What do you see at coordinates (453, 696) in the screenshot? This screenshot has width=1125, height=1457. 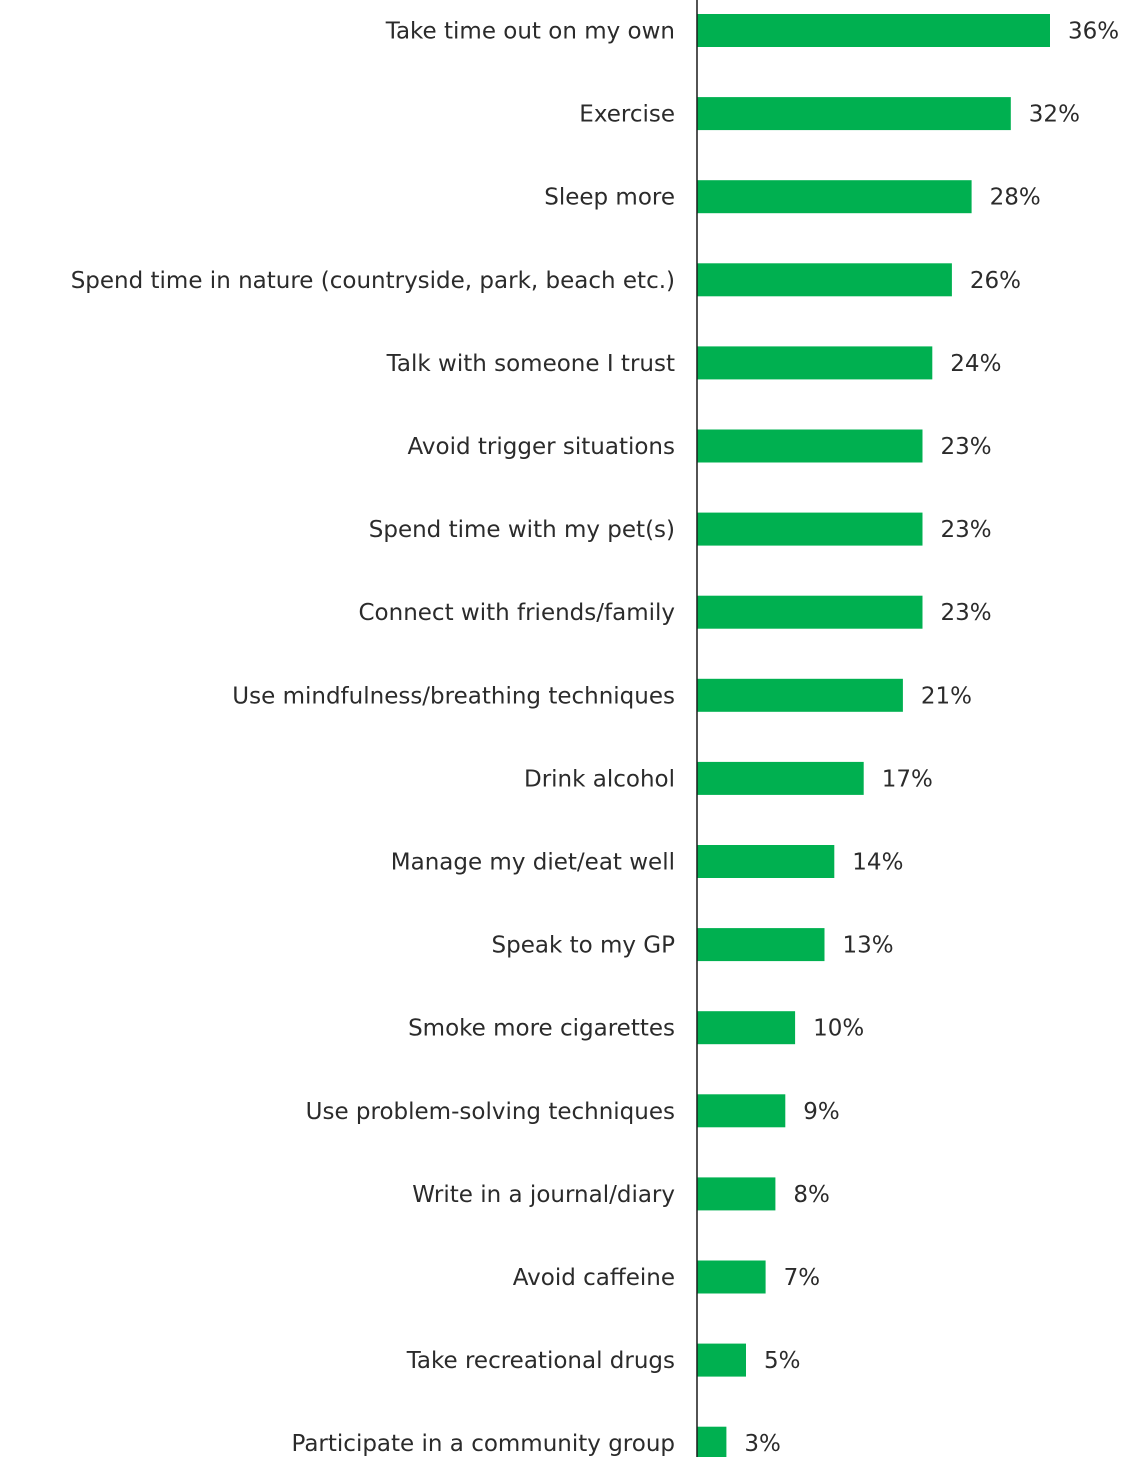 I see `category-label: Use mindfulness/breathing techniques` at bounding box center [453, 696].